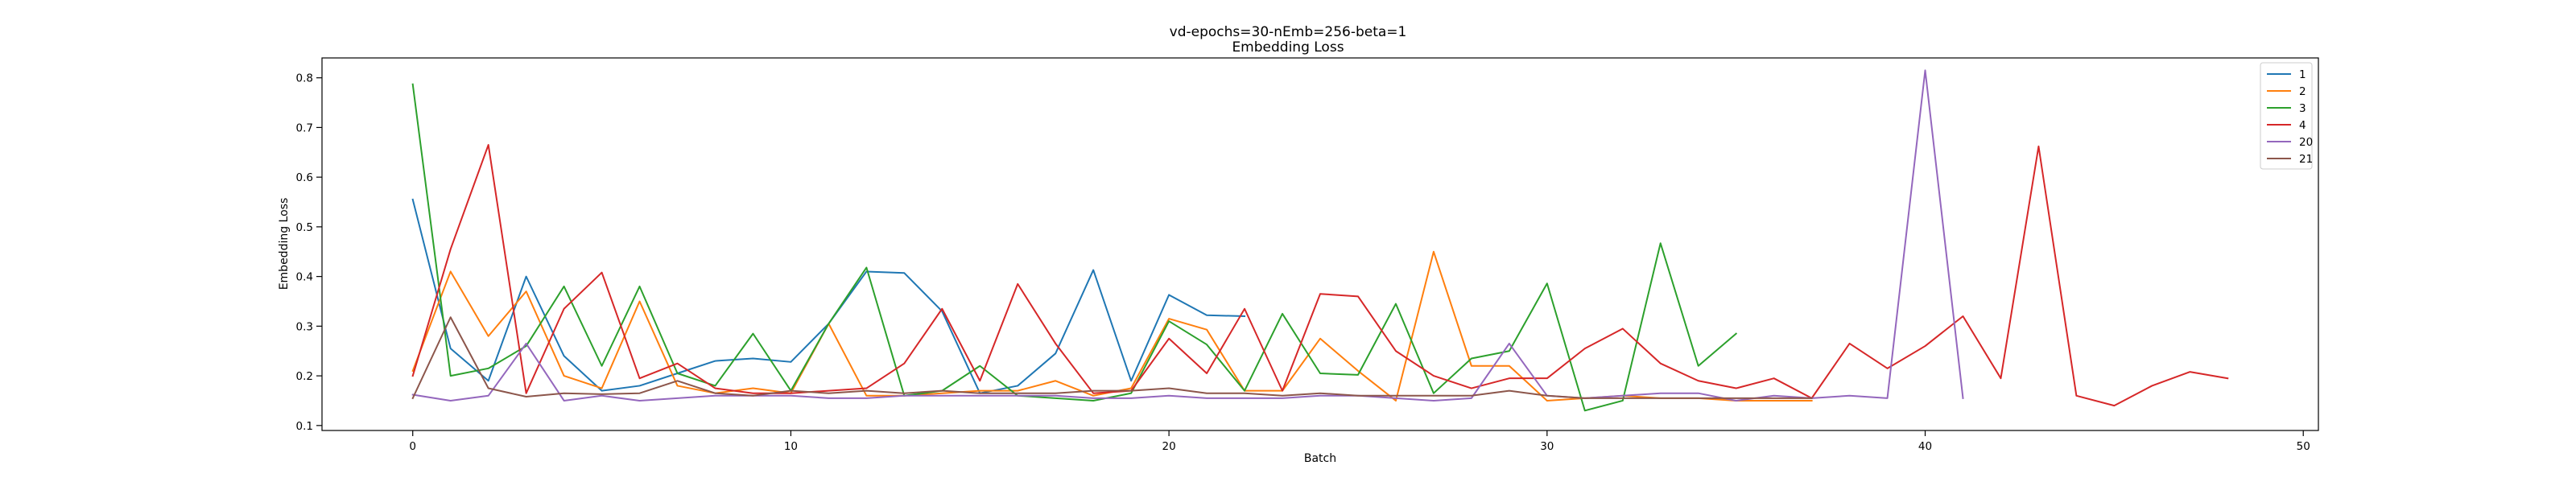 The image size is (2576, 486). I want to click on y-tick-label: 0.5, so click(304, 227).